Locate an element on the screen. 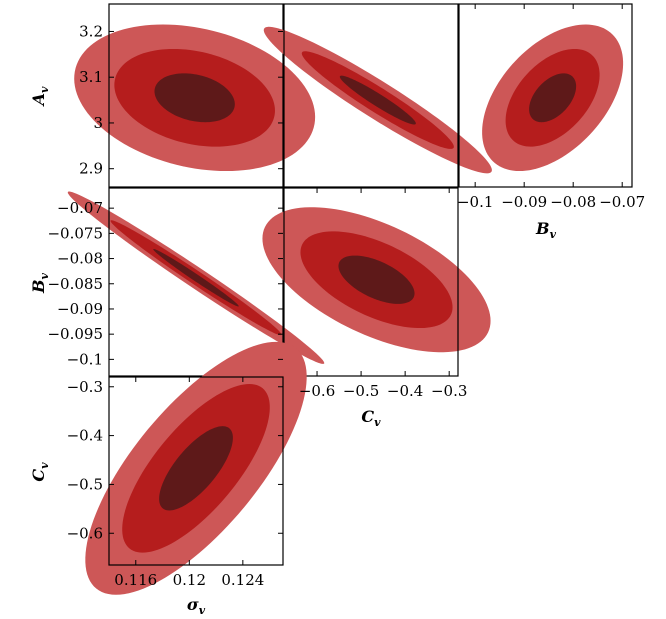 The width and height of the screenshot is (666, 619). tick-label: −0.075 is located at coordinates (75, 233).